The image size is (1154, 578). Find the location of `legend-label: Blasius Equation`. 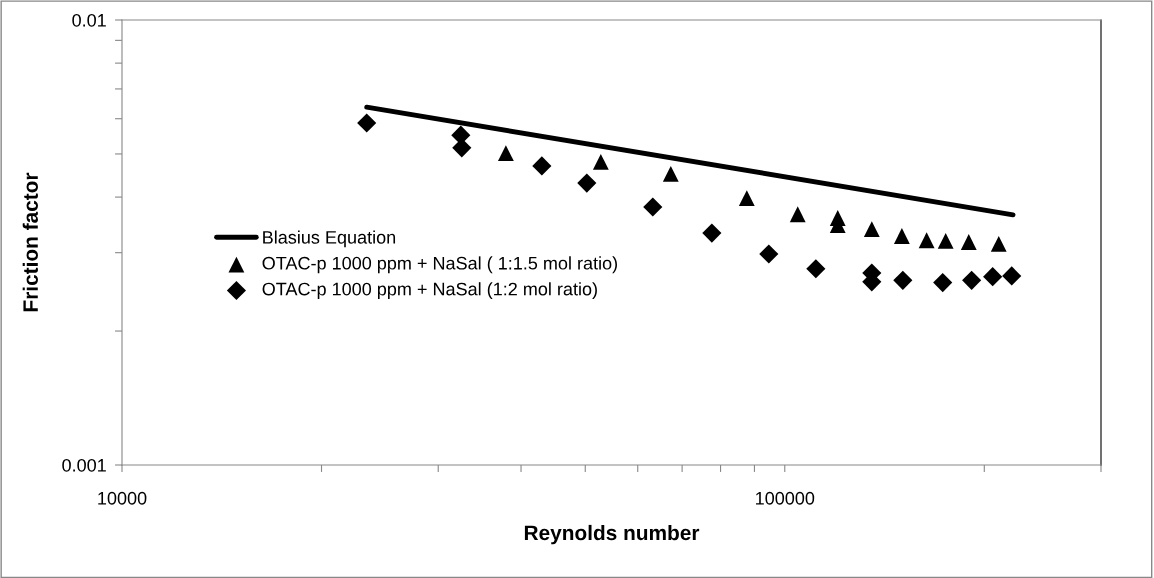

legend-label: Blasius Equation is located at coordinates (329, 239).